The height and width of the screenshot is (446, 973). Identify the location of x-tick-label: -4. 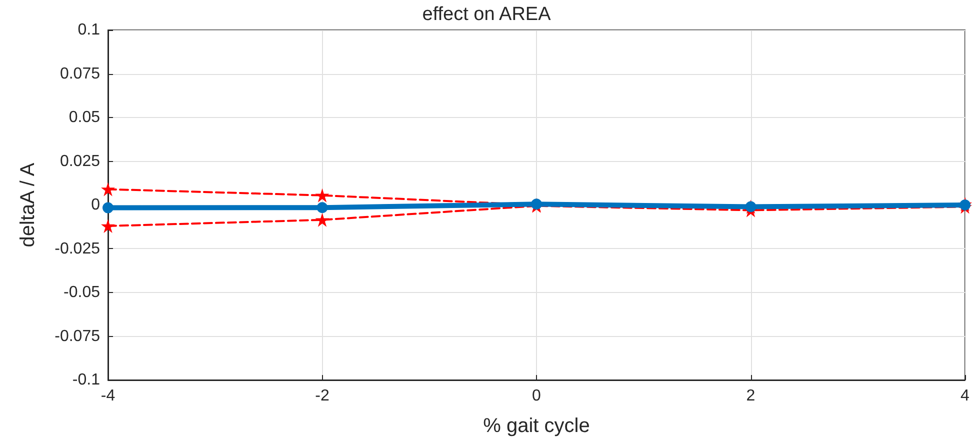
(108, 396).